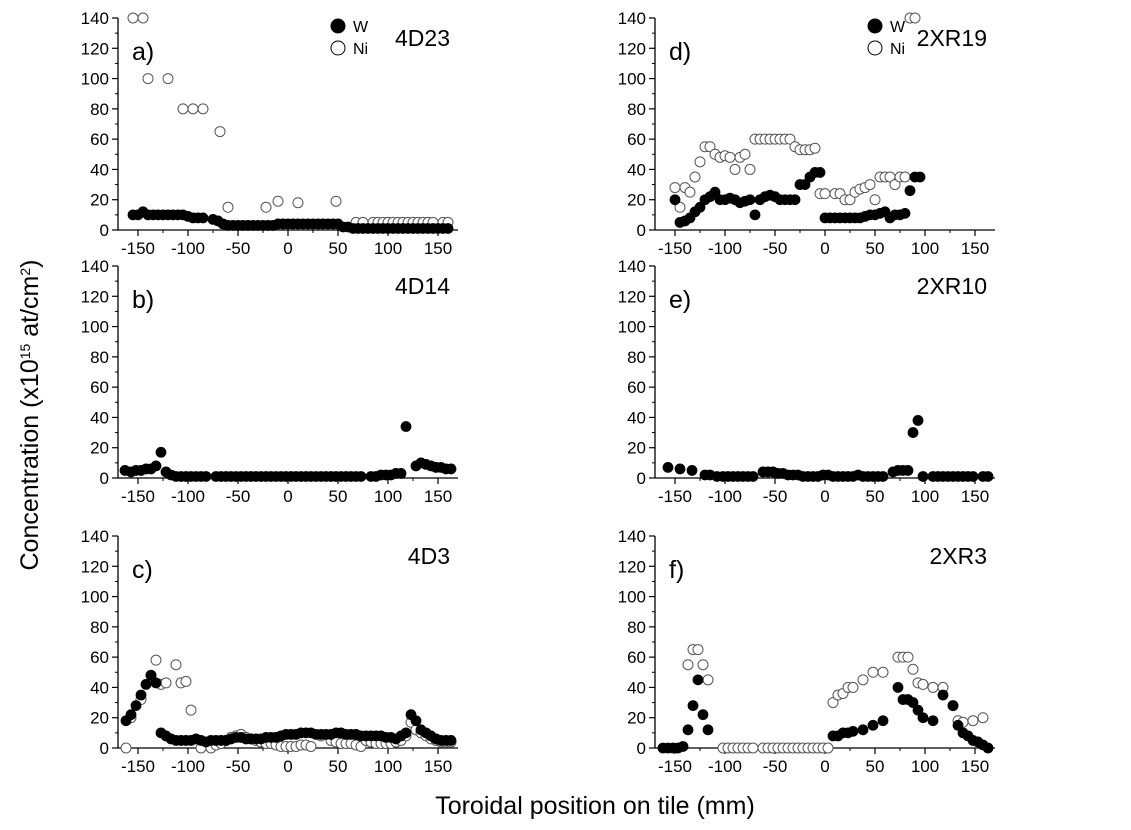 The height and width of the screenshot is (830, 1131). What do you see at coordinates (952, 38) in the screenshot?
I see `tile-label: 2XR19` at bounding box center [952, 38].